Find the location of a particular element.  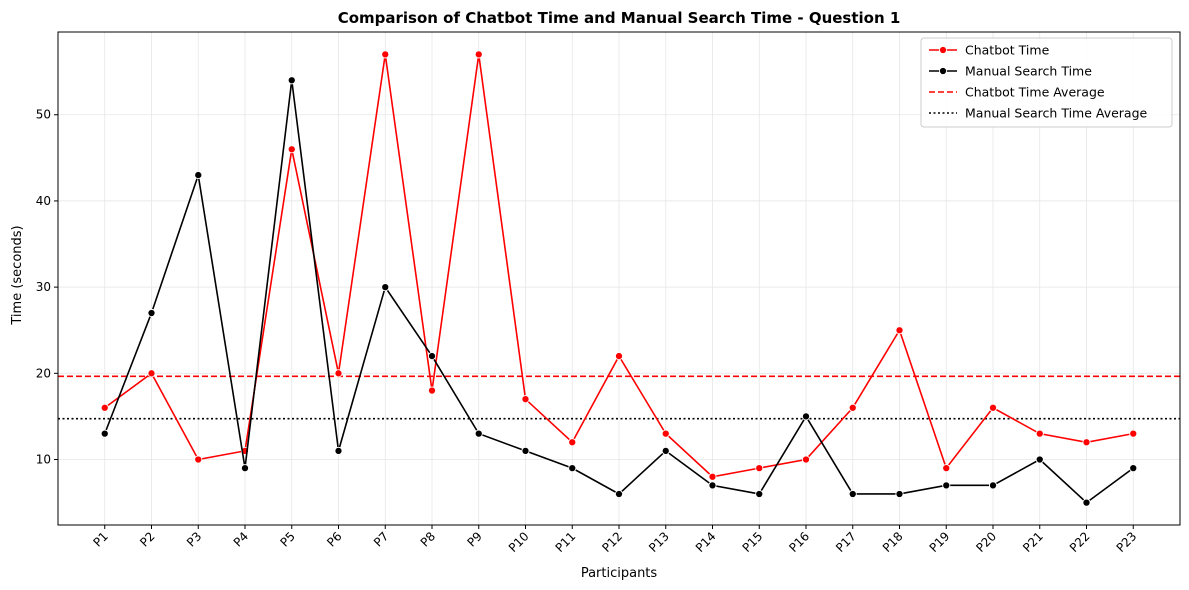

legend-label: Manual Search Time is located at coordinates (1028, 71).